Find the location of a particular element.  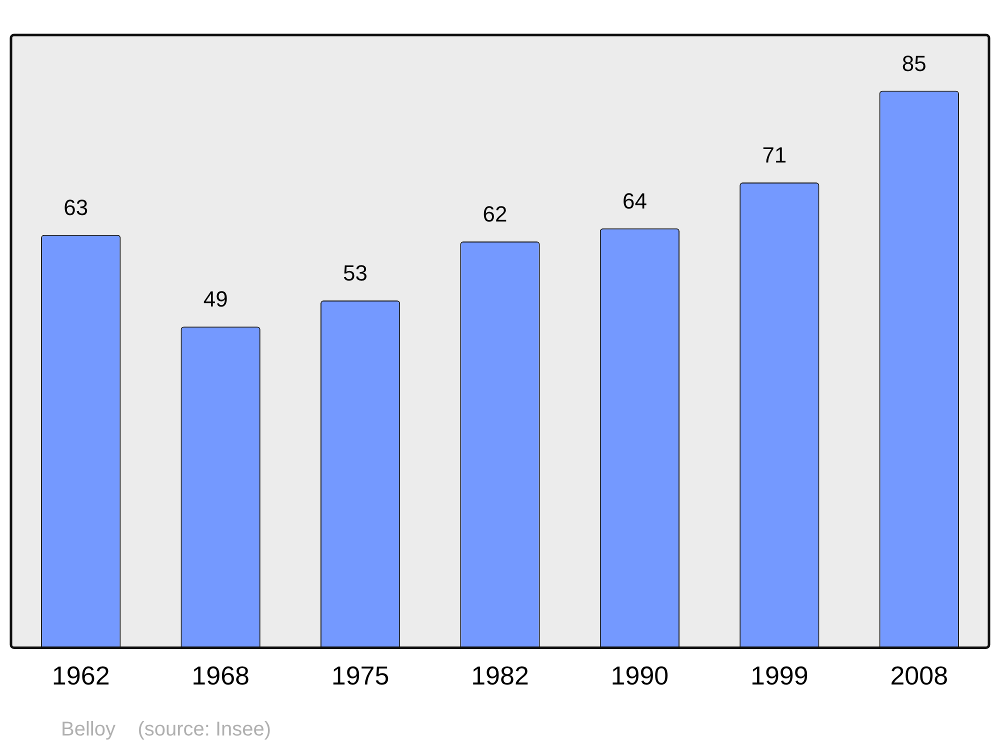

x-tick-label: 1962 is located at coordinates (81, 675).